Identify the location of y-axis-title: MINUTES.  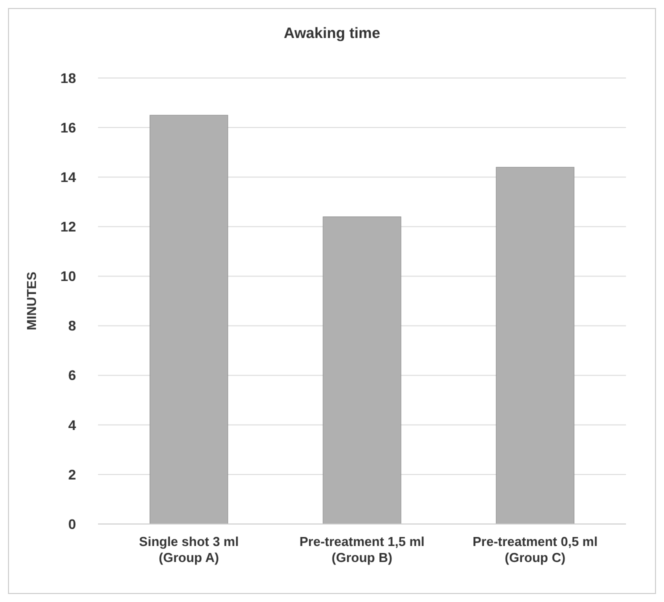
(31, 300).